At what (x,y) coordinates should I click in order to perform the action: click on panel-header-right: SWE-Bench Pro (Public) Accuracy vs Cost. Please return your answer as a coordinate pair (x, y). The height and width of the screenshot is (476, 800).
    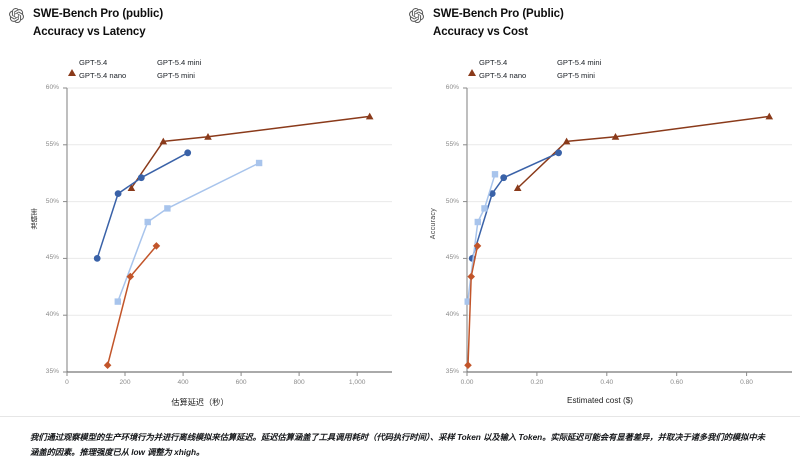
    Looking at the image, I should click on (600, 24).